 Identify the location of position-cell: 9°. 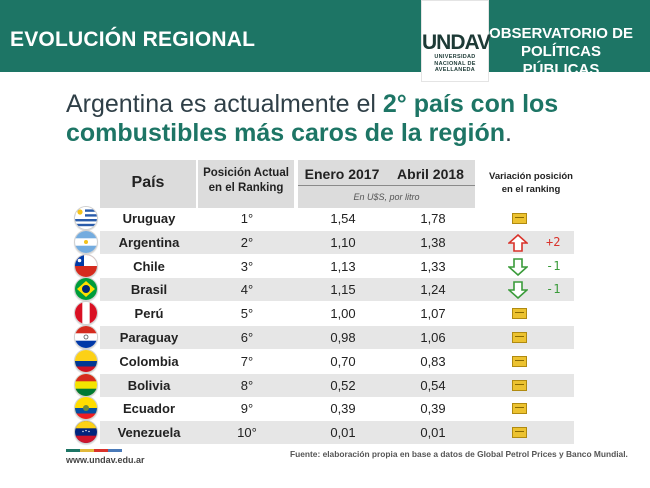
(247, 408).